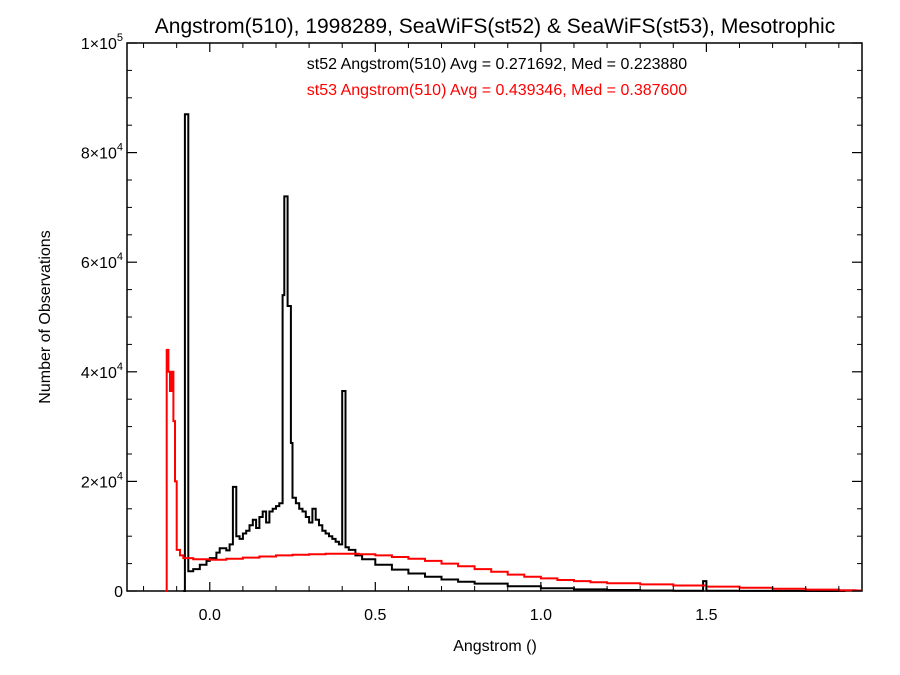 The height and width of the screenshot is (675, 900). Describe the element at coordinates (102, 152) in the screenshot. I see `y-tick-label: 8×10⁴` at that location.